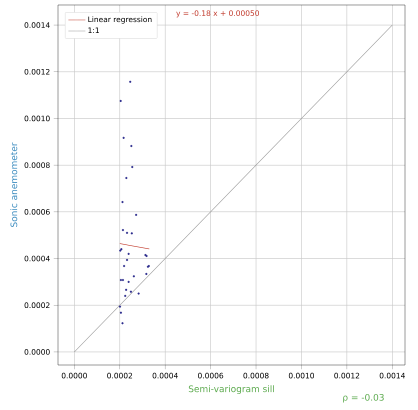 The image size is (418, 410). What do you see at coordinates (14, 184) in the screenshot?
I see `y-axis-title: Sonic anemometer` at bounding box center [14, 184].